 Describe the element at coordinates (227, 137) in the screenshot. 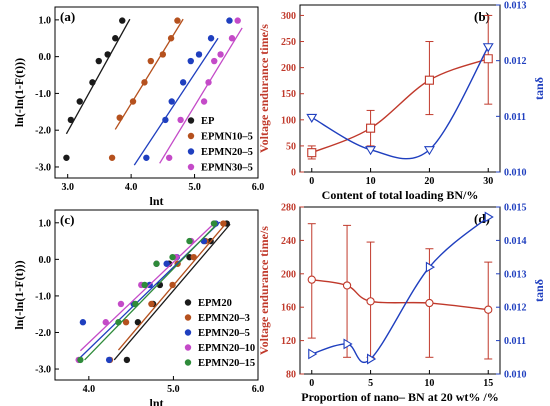

I see `legend-label: EPMN10–5` at that location.